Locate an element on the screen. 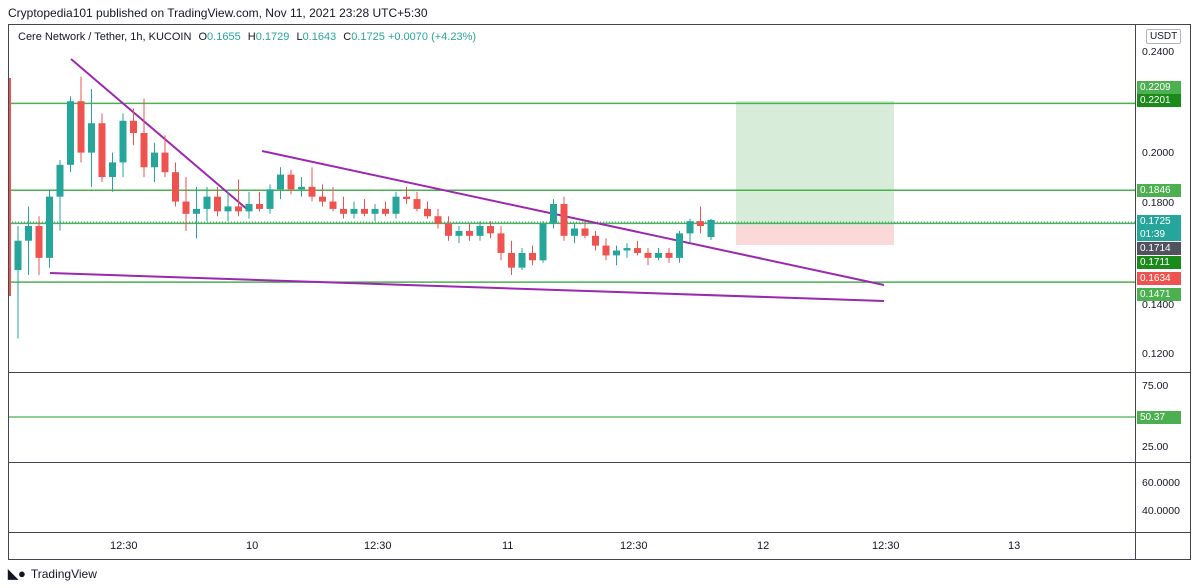 This screenshot has width=1200, height=588. low-value: 0.1643 is located at coordinates (319, 37).